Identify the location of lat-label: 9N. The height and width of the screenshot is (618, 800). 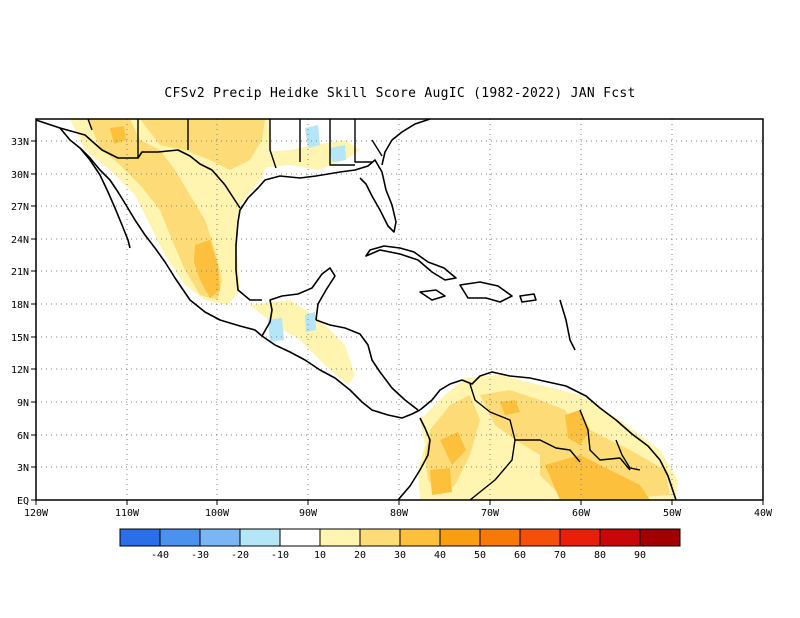
(23, 403).